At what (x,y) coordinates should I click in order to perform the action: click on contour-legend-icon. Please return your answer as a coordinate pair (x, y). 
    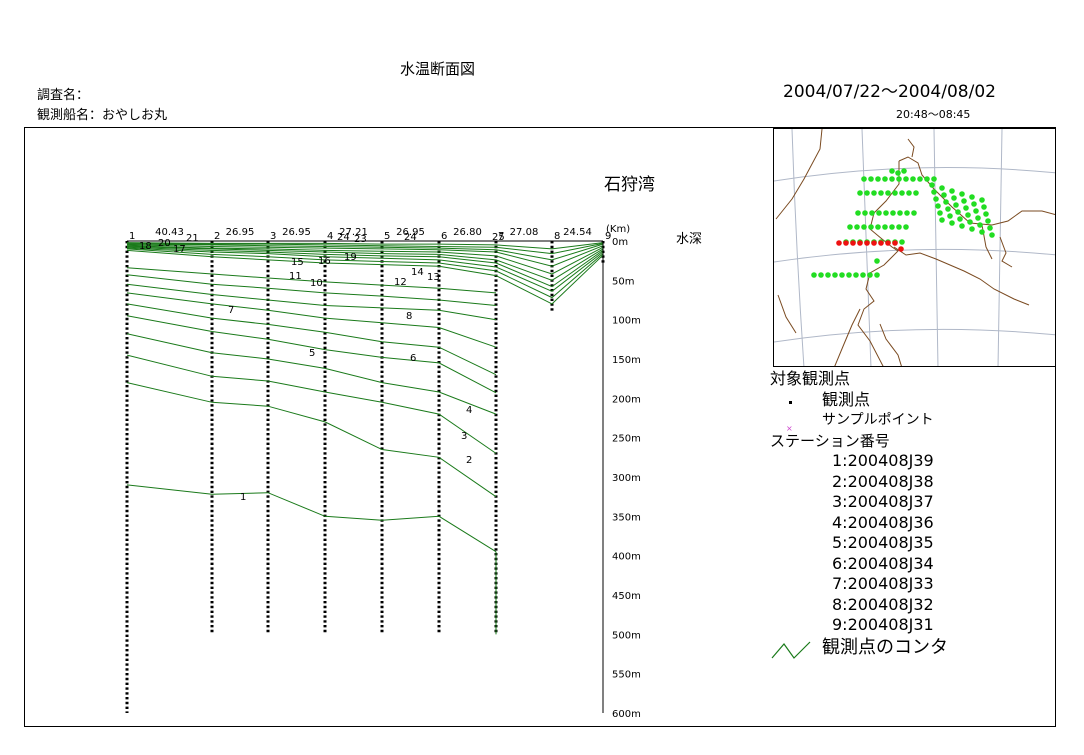
    Looking at the image, I should click on (791, 650).